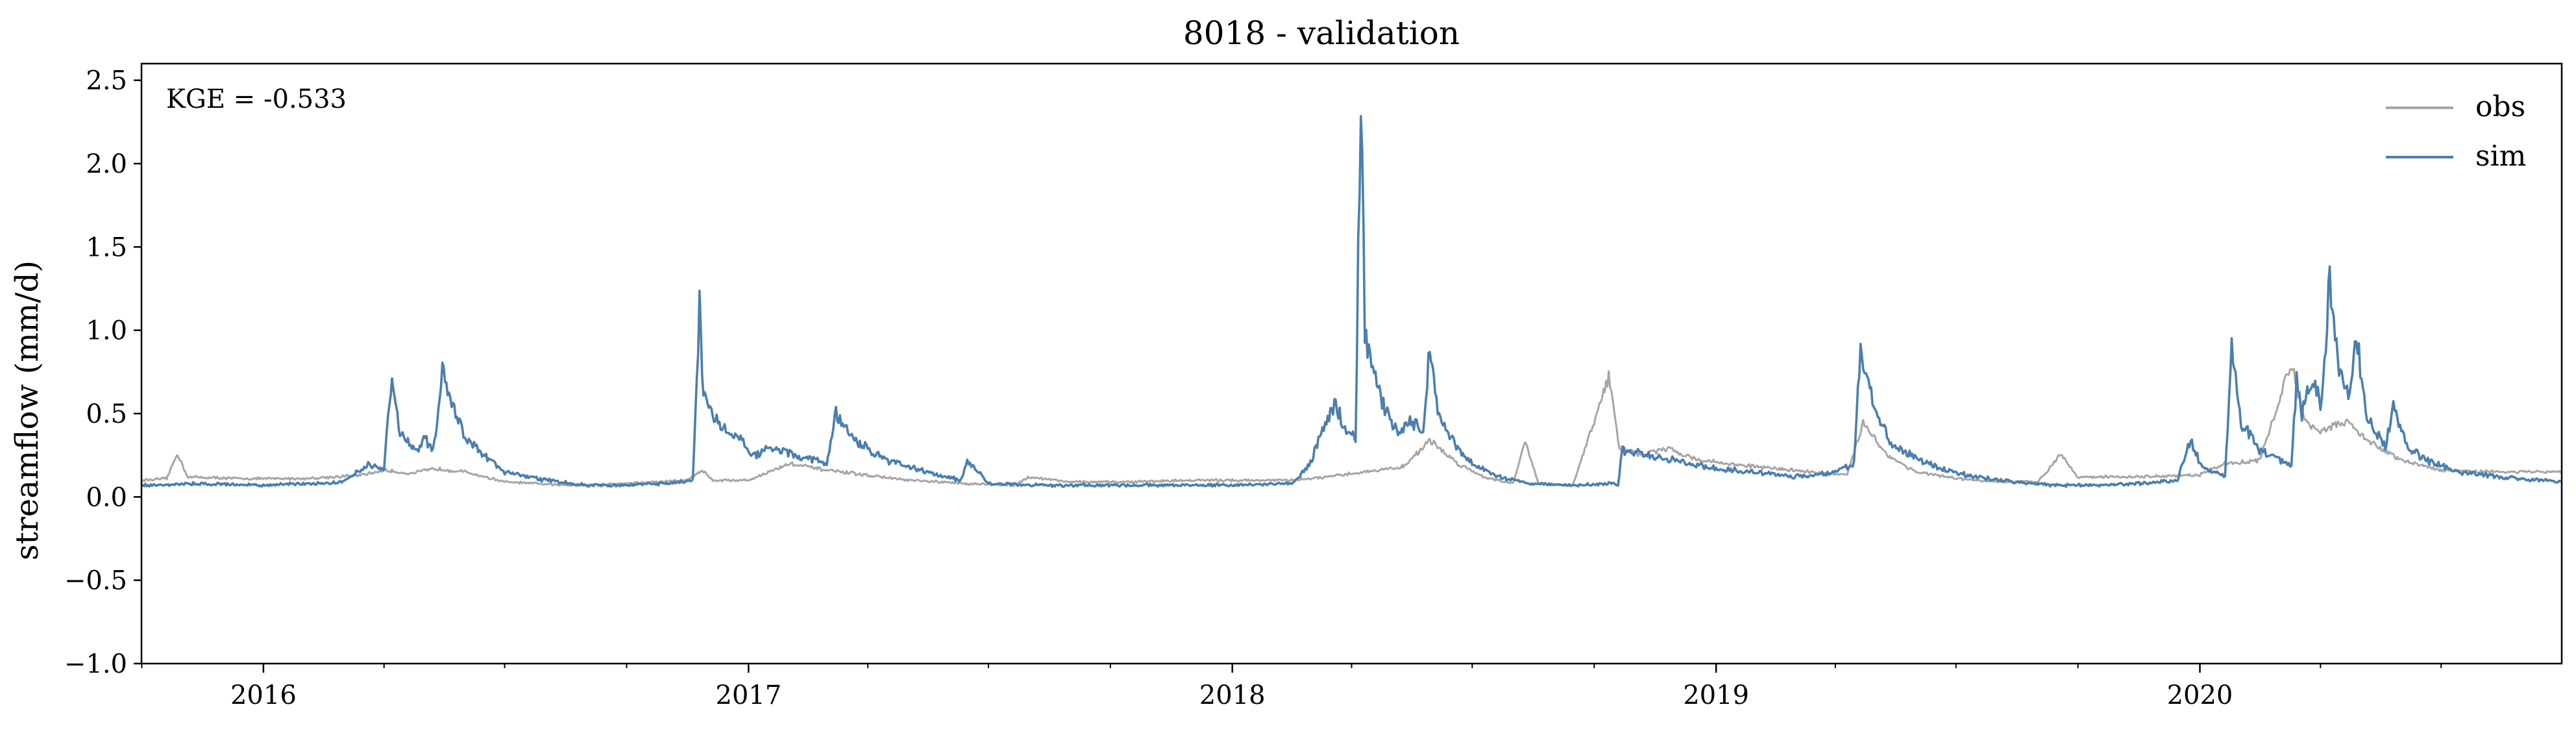  I want to click on x-tick-label: 2020, so click(2200, 695).